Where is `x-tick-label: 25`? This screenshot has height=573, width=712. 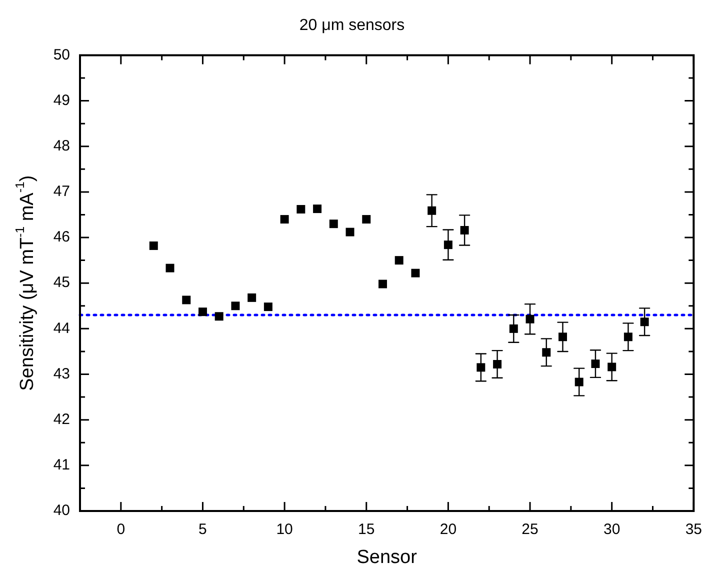 x-tick-label: 25 is located at coordinates (530, 529).